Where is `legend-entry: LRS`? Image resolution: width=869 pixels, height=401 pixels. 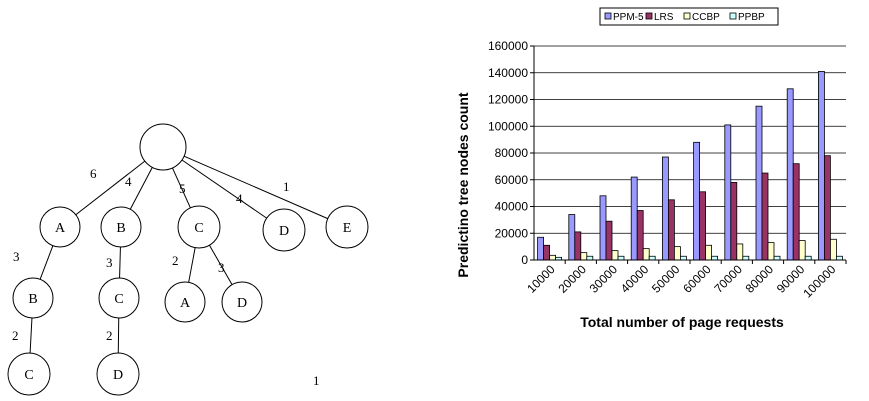
legend-entry: LRS is located at coordinates (664, 17).